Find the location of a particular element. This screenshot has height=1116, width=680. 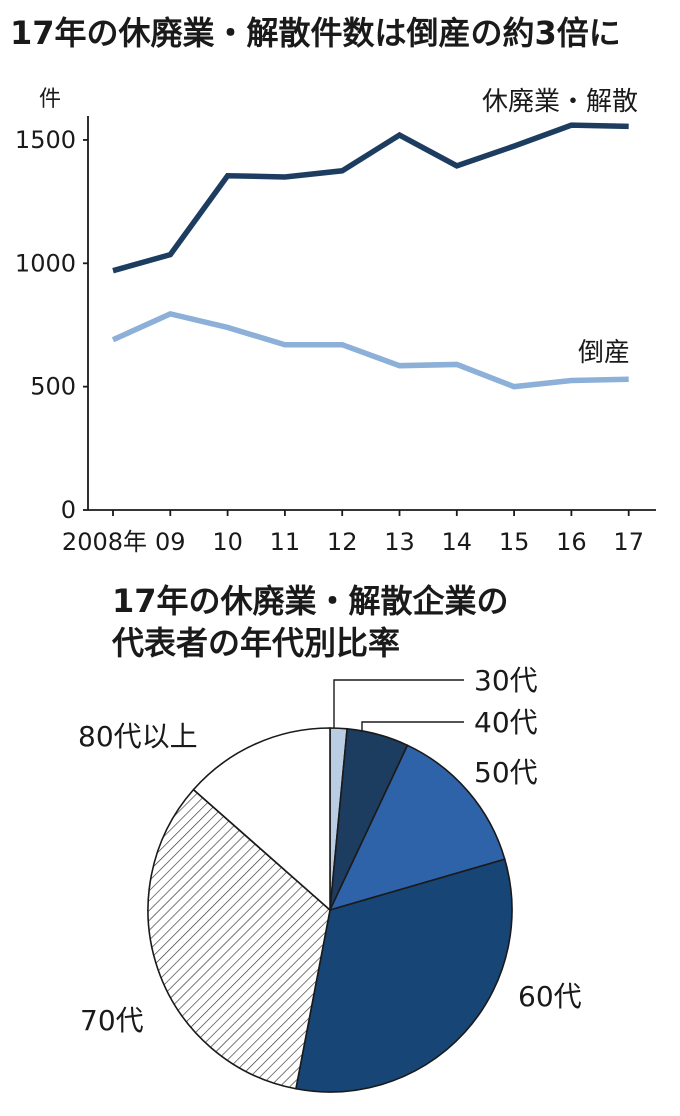

line-chart-title: 17年の休廃業・解散件数は倒産の約3倍に is located at coordinates (315, 33).